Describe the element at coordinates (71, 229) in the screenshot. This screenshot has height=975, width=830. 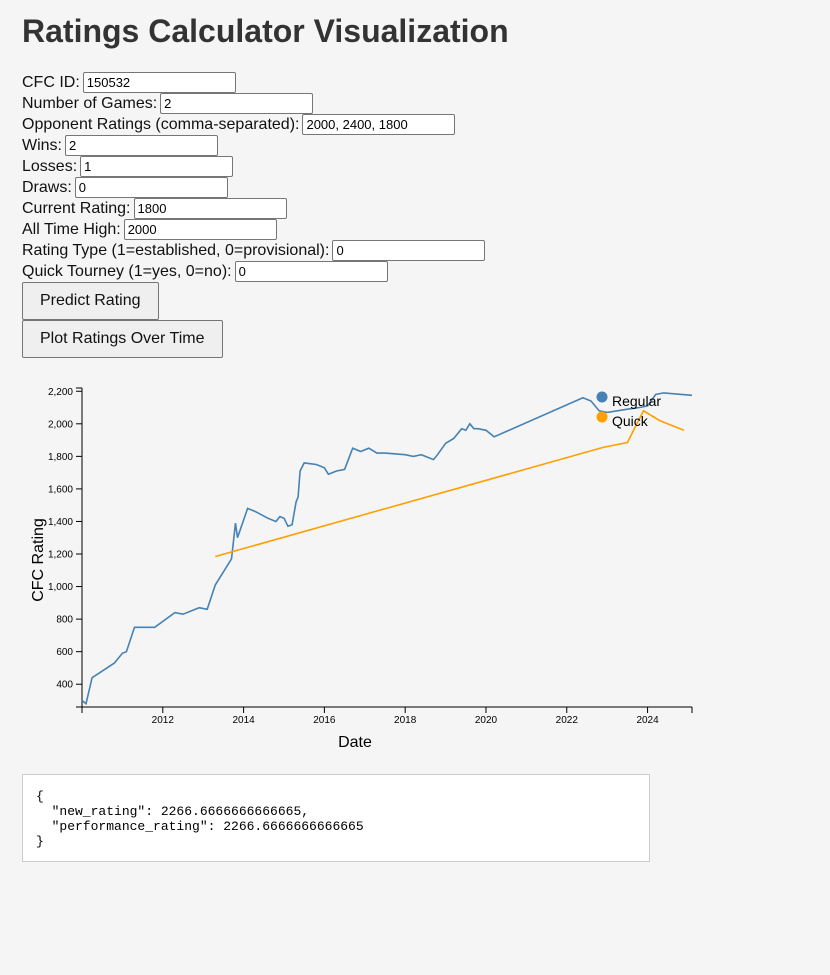
I see `all-time-high-label: All Time High:` at that location.